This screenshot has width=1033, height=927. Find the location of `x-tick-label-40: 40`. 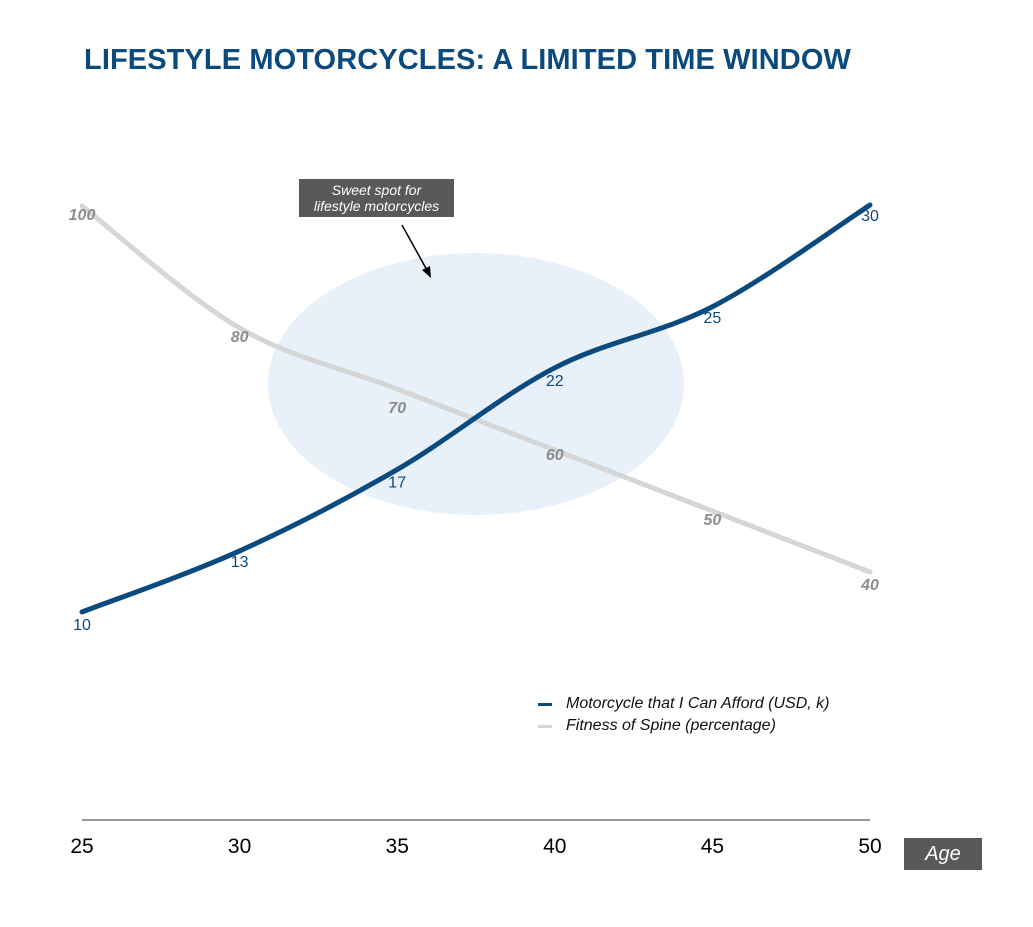

x-tick-label-40: 40 is located at coordinates (554, 846).